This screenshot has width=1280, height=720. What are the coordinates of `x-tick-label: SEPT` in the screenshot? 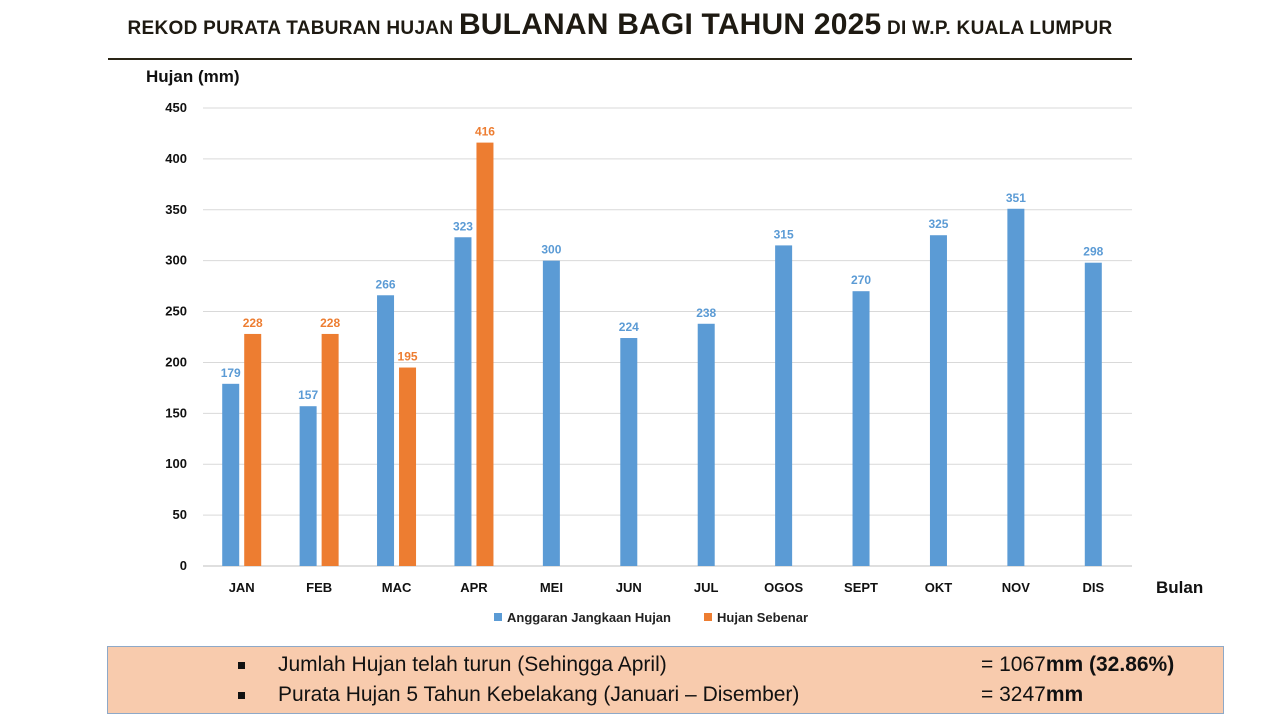 It's located at (861, 587).